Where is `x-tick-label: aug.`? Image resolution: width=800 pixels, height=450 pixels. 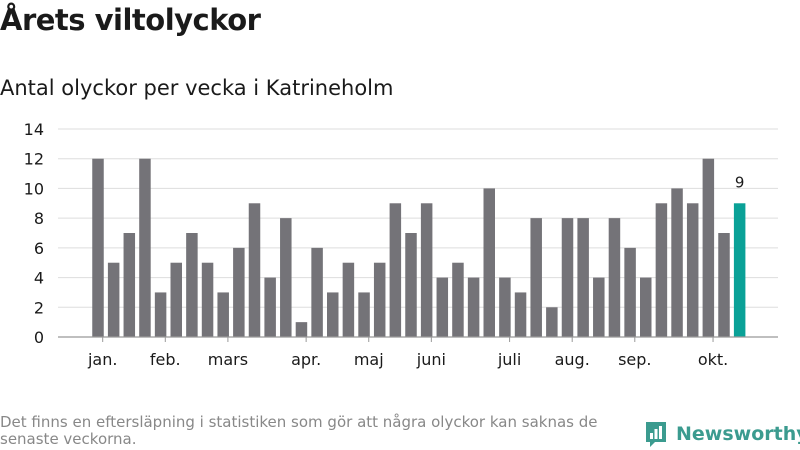
x-tick-label: aug. is located at coordinates (572, 359).